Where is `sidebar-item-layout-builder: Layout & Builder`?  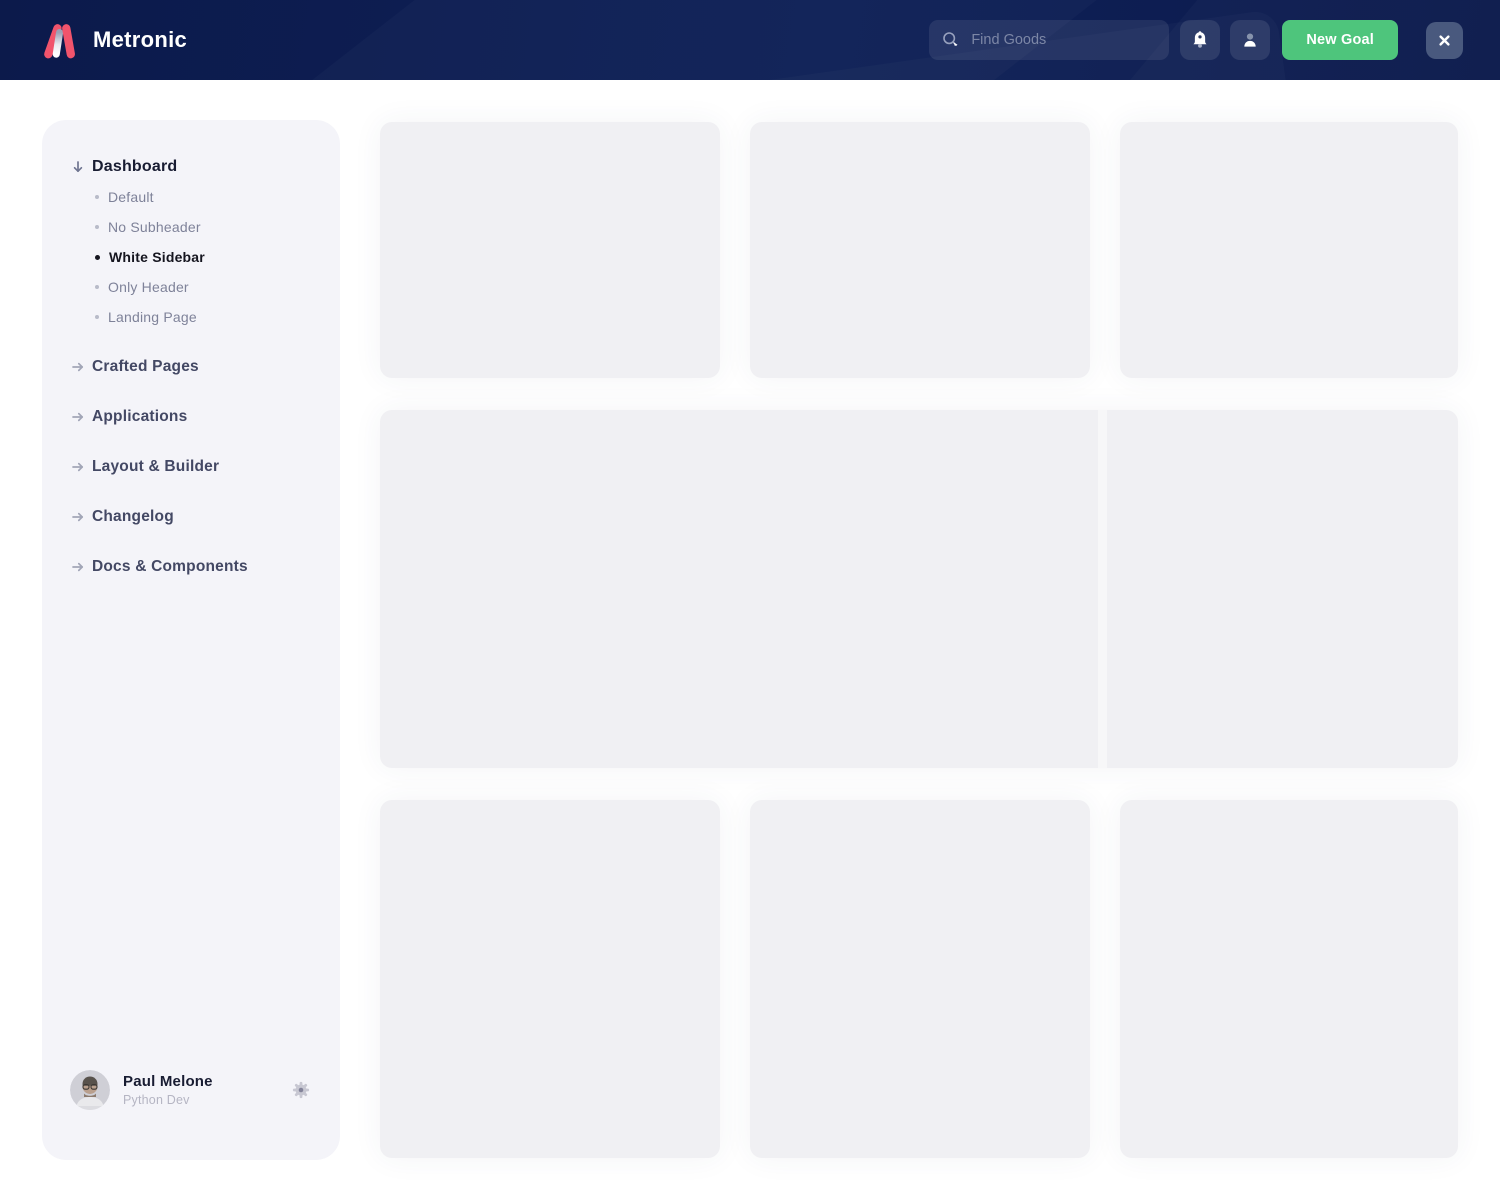
sidebar-item-layout-builder: Layout & Builder is located at coordinates (191, 467).